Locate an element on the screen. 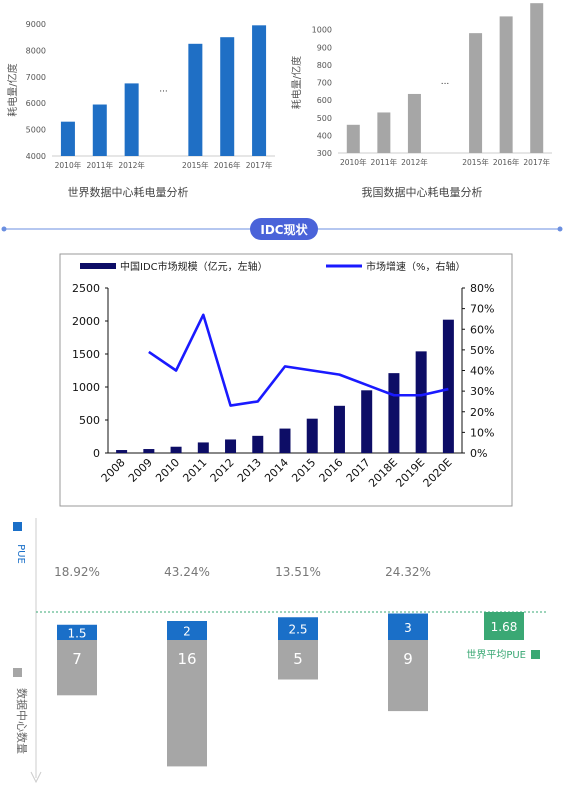 This screenshot has height=800, width=564. y-tick-label: 400 is located at coordinates (324, 135).